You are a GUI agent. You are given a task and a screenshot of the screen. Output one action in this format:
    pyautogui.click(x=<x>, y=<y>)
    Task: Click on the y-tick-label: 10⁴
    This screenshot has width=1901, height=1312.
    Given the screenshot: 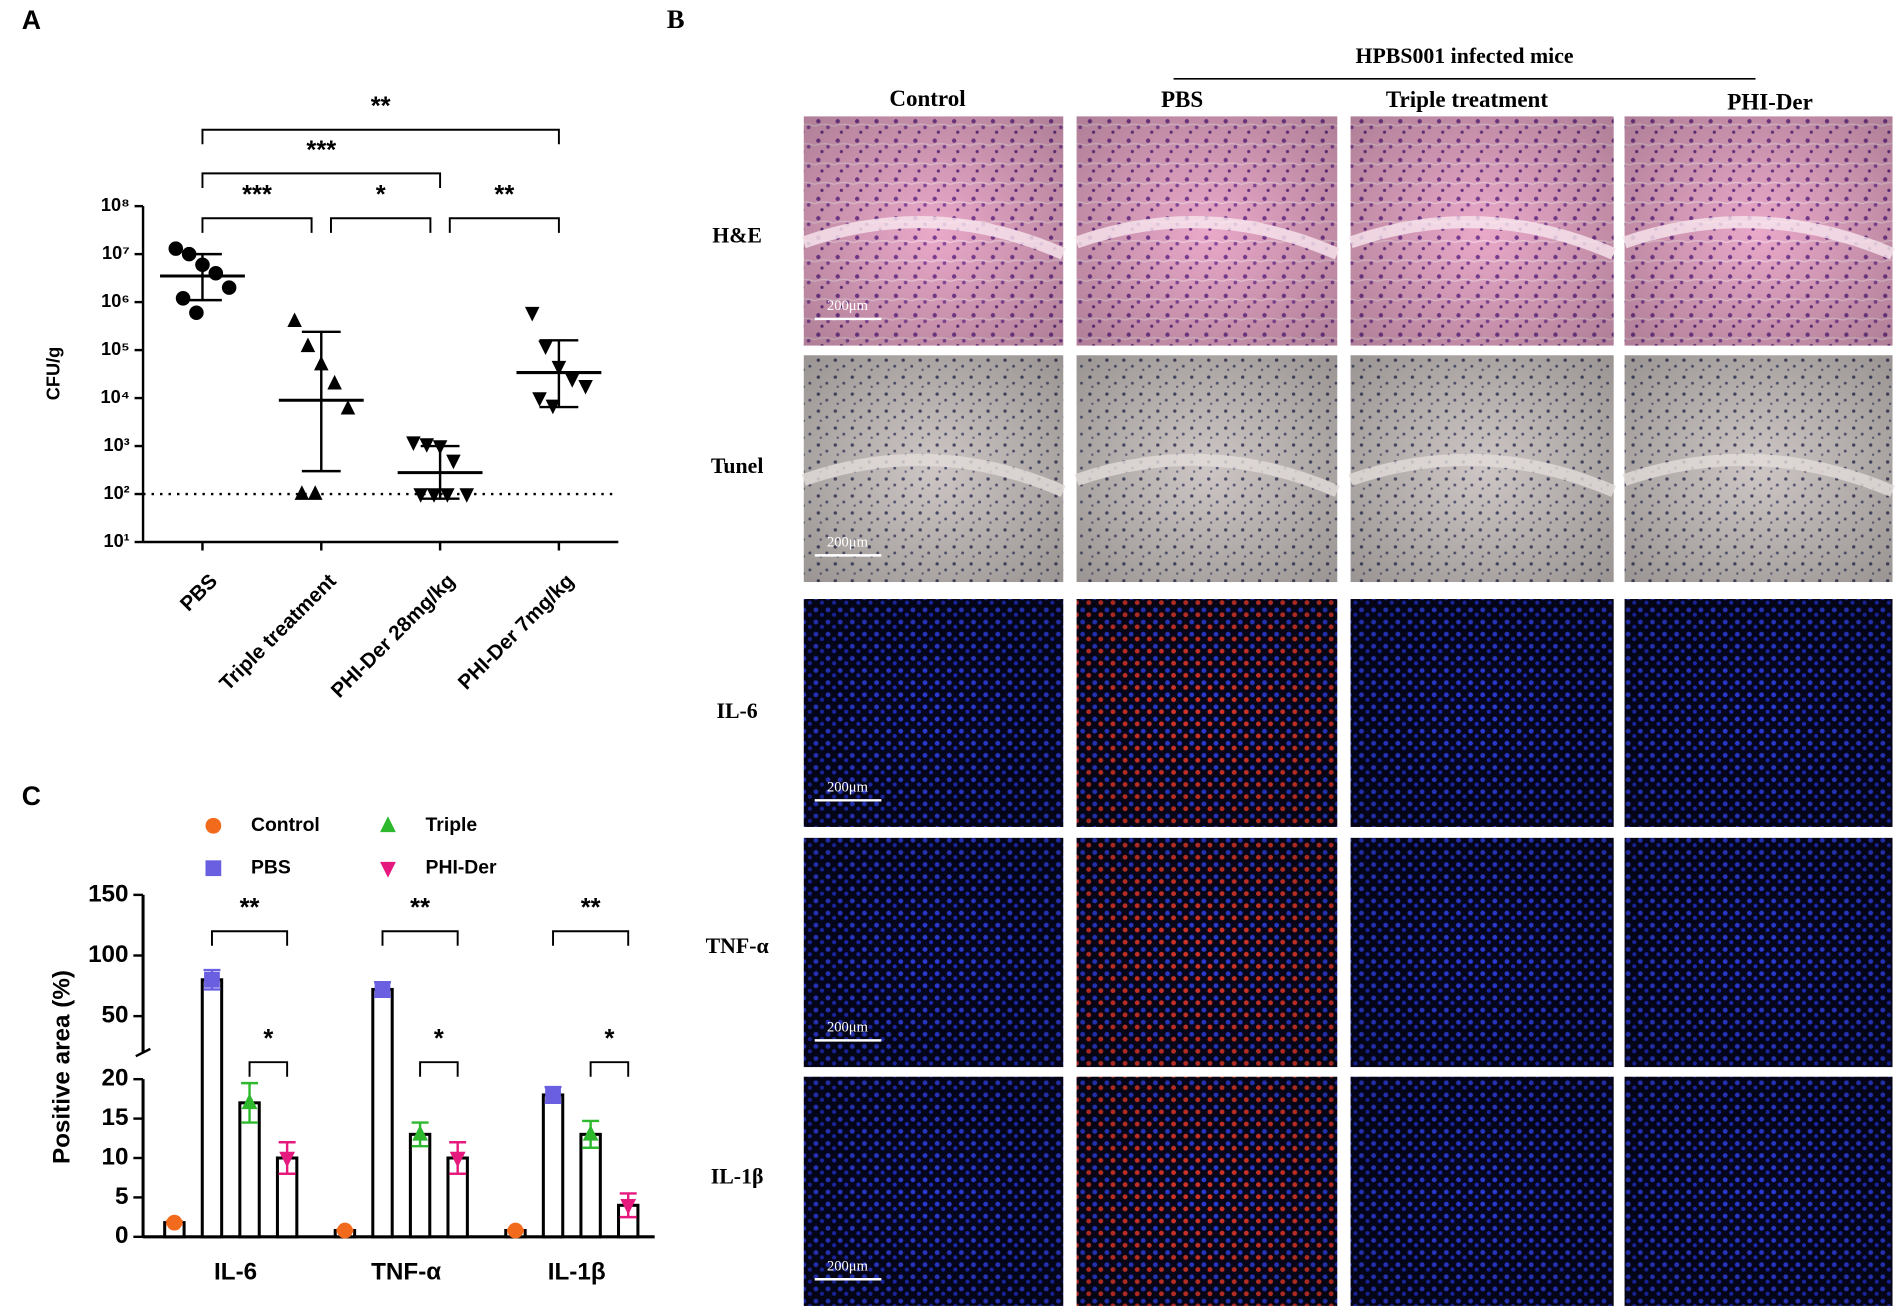 What is the action you would take?
    pyautogui.click(x=115, y=397)
    